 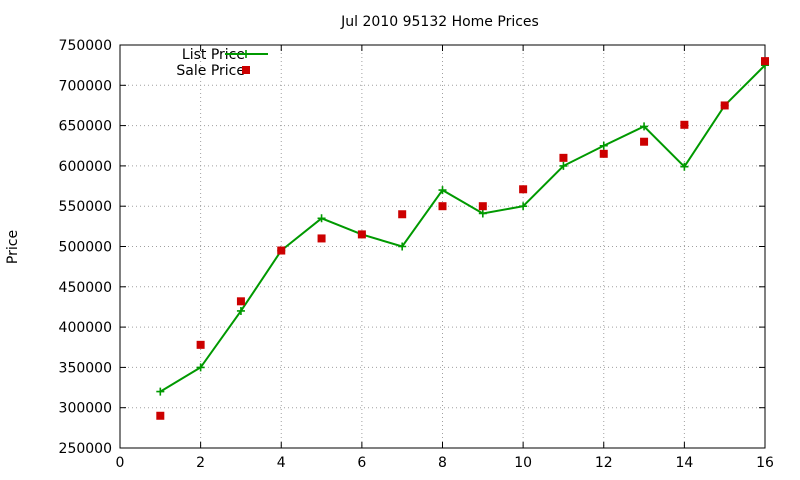 I want to click on chart-title: Jul 2010 95132 Home Prices, so click(x=439, y=22).